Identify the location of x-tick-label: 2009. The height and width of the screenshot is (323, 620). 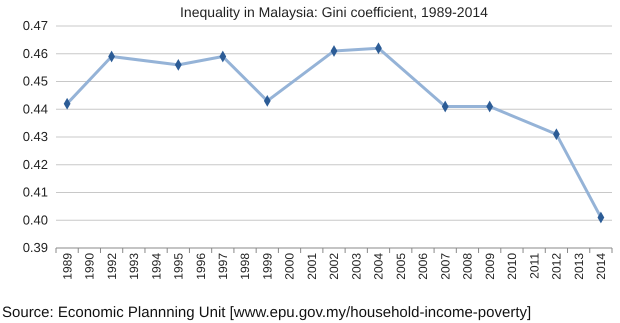
(489, 266).